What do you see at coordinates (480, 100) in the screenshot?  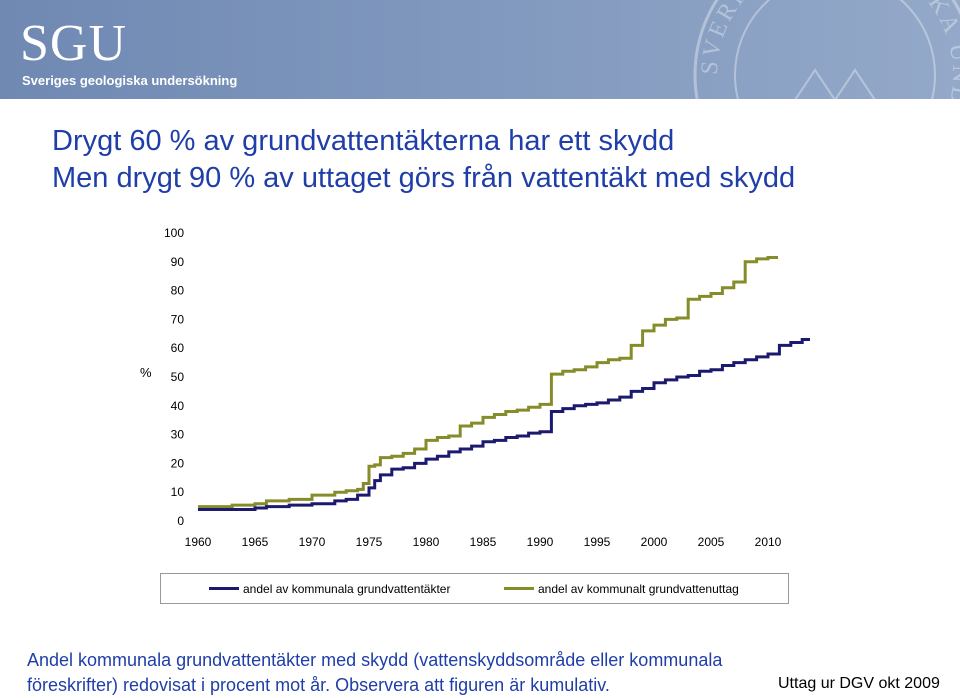 I see `header-rule` at bounding box center [480, 100].